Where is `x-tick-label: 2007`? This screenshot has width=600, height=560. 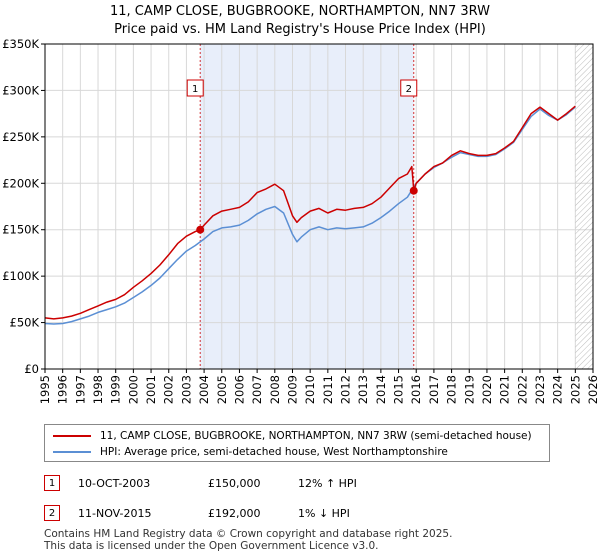 x-tick-label: 2007 is located at coordinates (257, 389).